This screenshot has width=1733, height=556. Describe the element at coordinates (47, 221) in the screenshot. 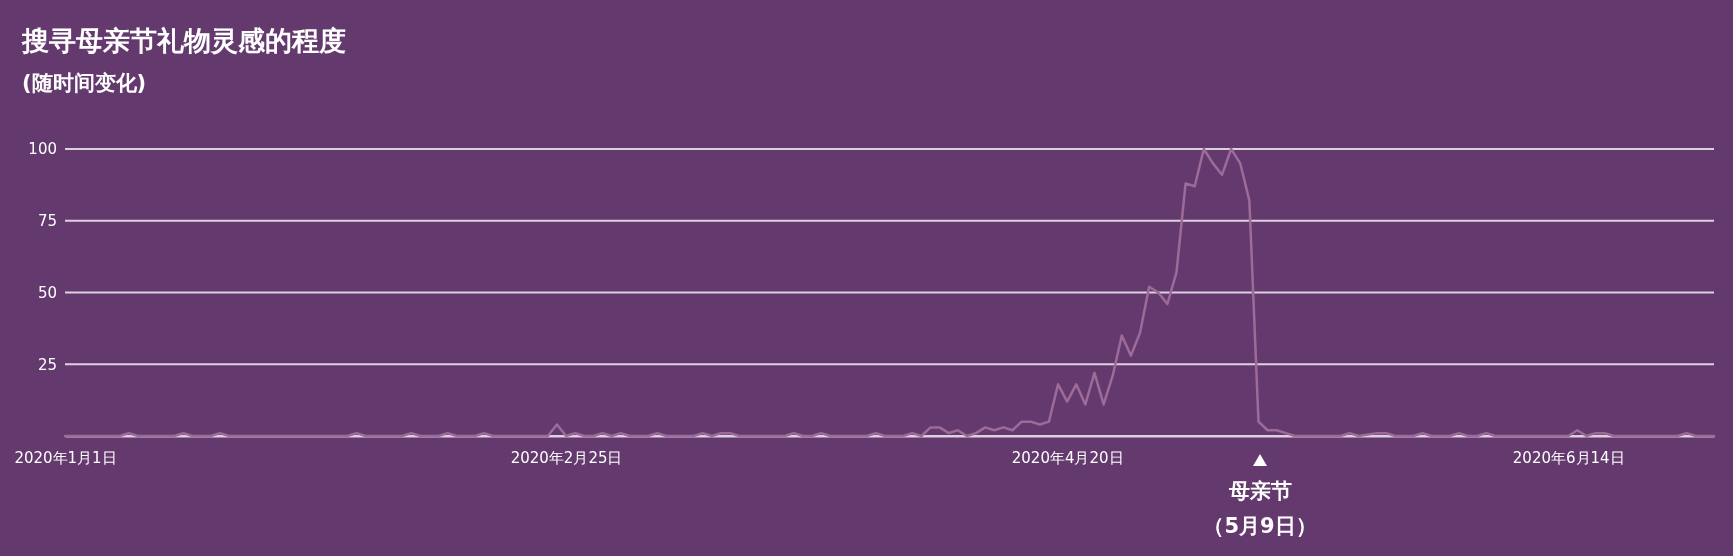

I see `y-tick-label: 75` at that location.